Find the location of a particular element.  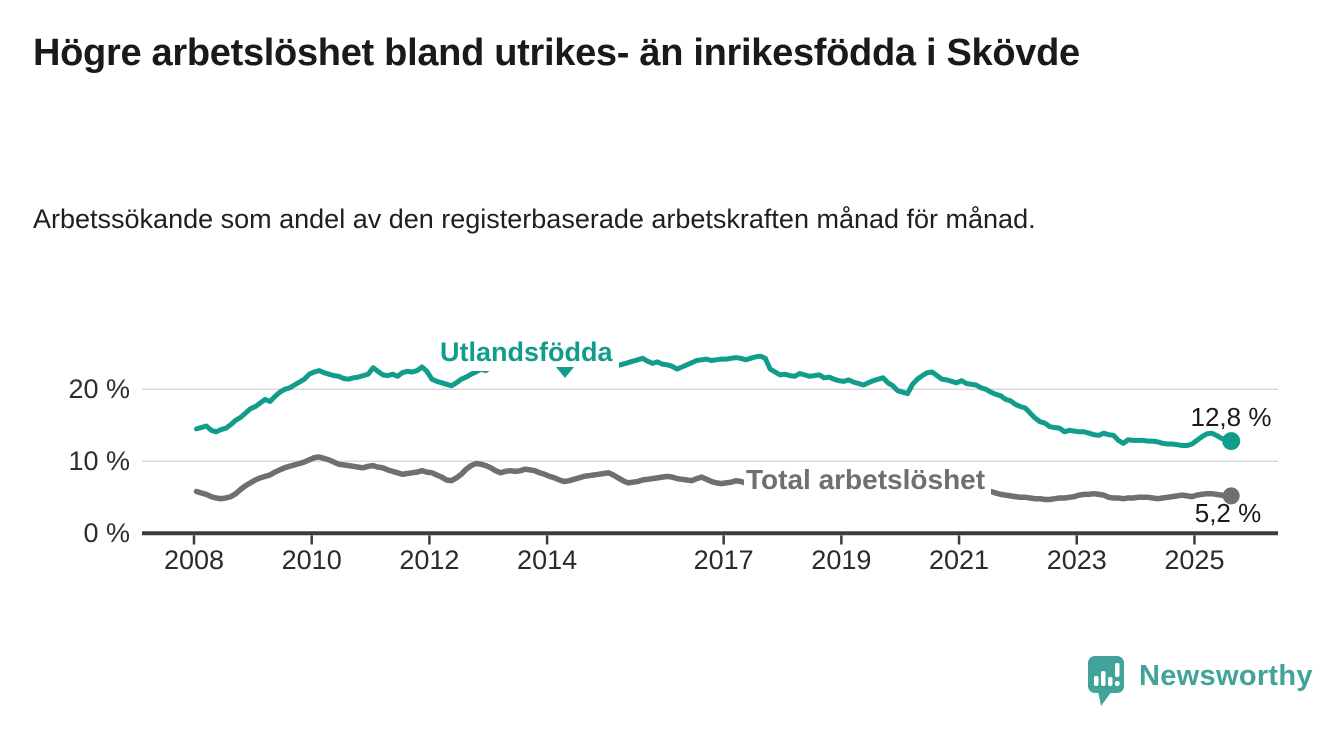

newsworthy-logo-icon is located at coordinates (1106, 681).